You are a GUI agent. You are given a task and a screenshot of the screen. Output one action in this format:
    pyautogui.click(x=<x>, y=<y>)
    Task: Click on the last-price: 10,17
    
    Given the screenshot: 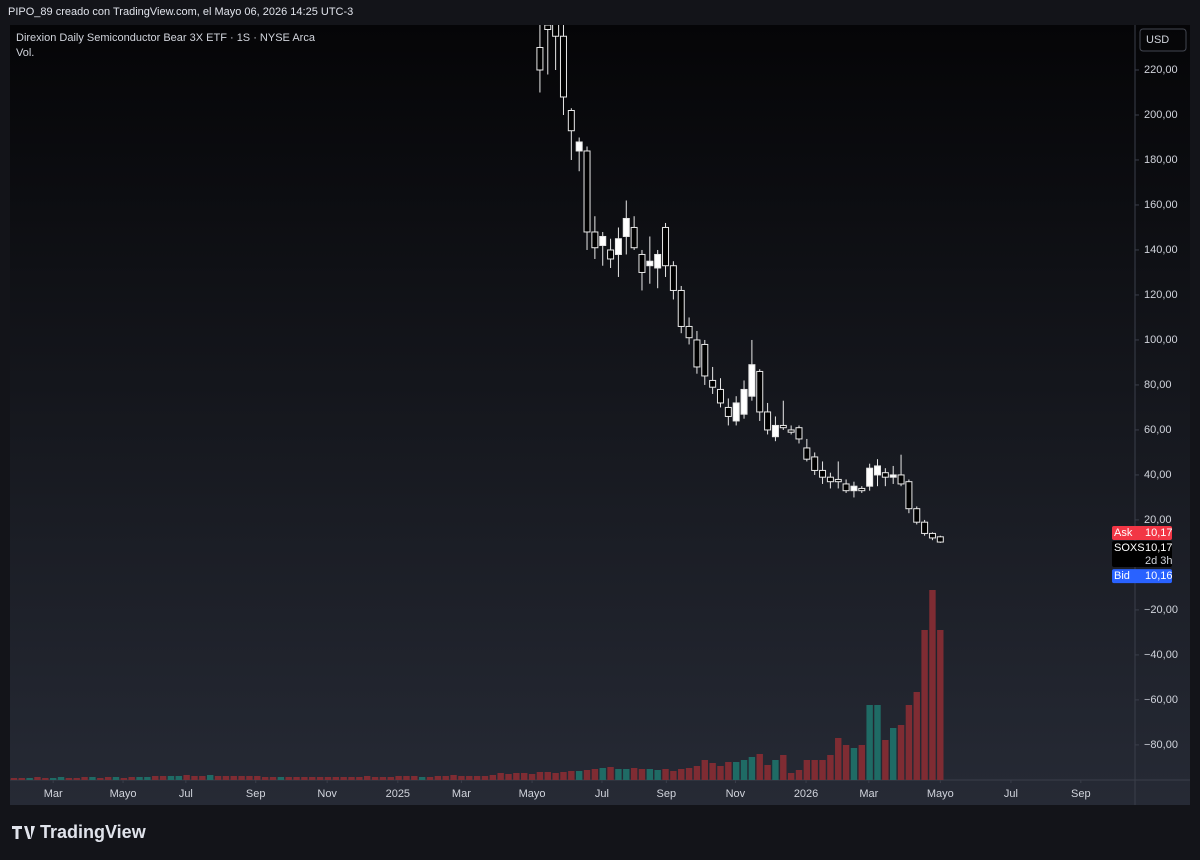 What is the action you would take?
    pyautogui.click(x=1159, y=548)
    